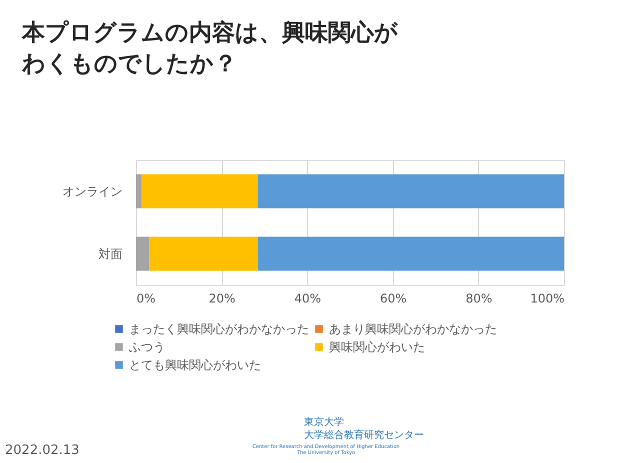 This screenshot has height=463, width=627. I want to click on legend-label: とても興味関心がわいた, so click(195, 365).